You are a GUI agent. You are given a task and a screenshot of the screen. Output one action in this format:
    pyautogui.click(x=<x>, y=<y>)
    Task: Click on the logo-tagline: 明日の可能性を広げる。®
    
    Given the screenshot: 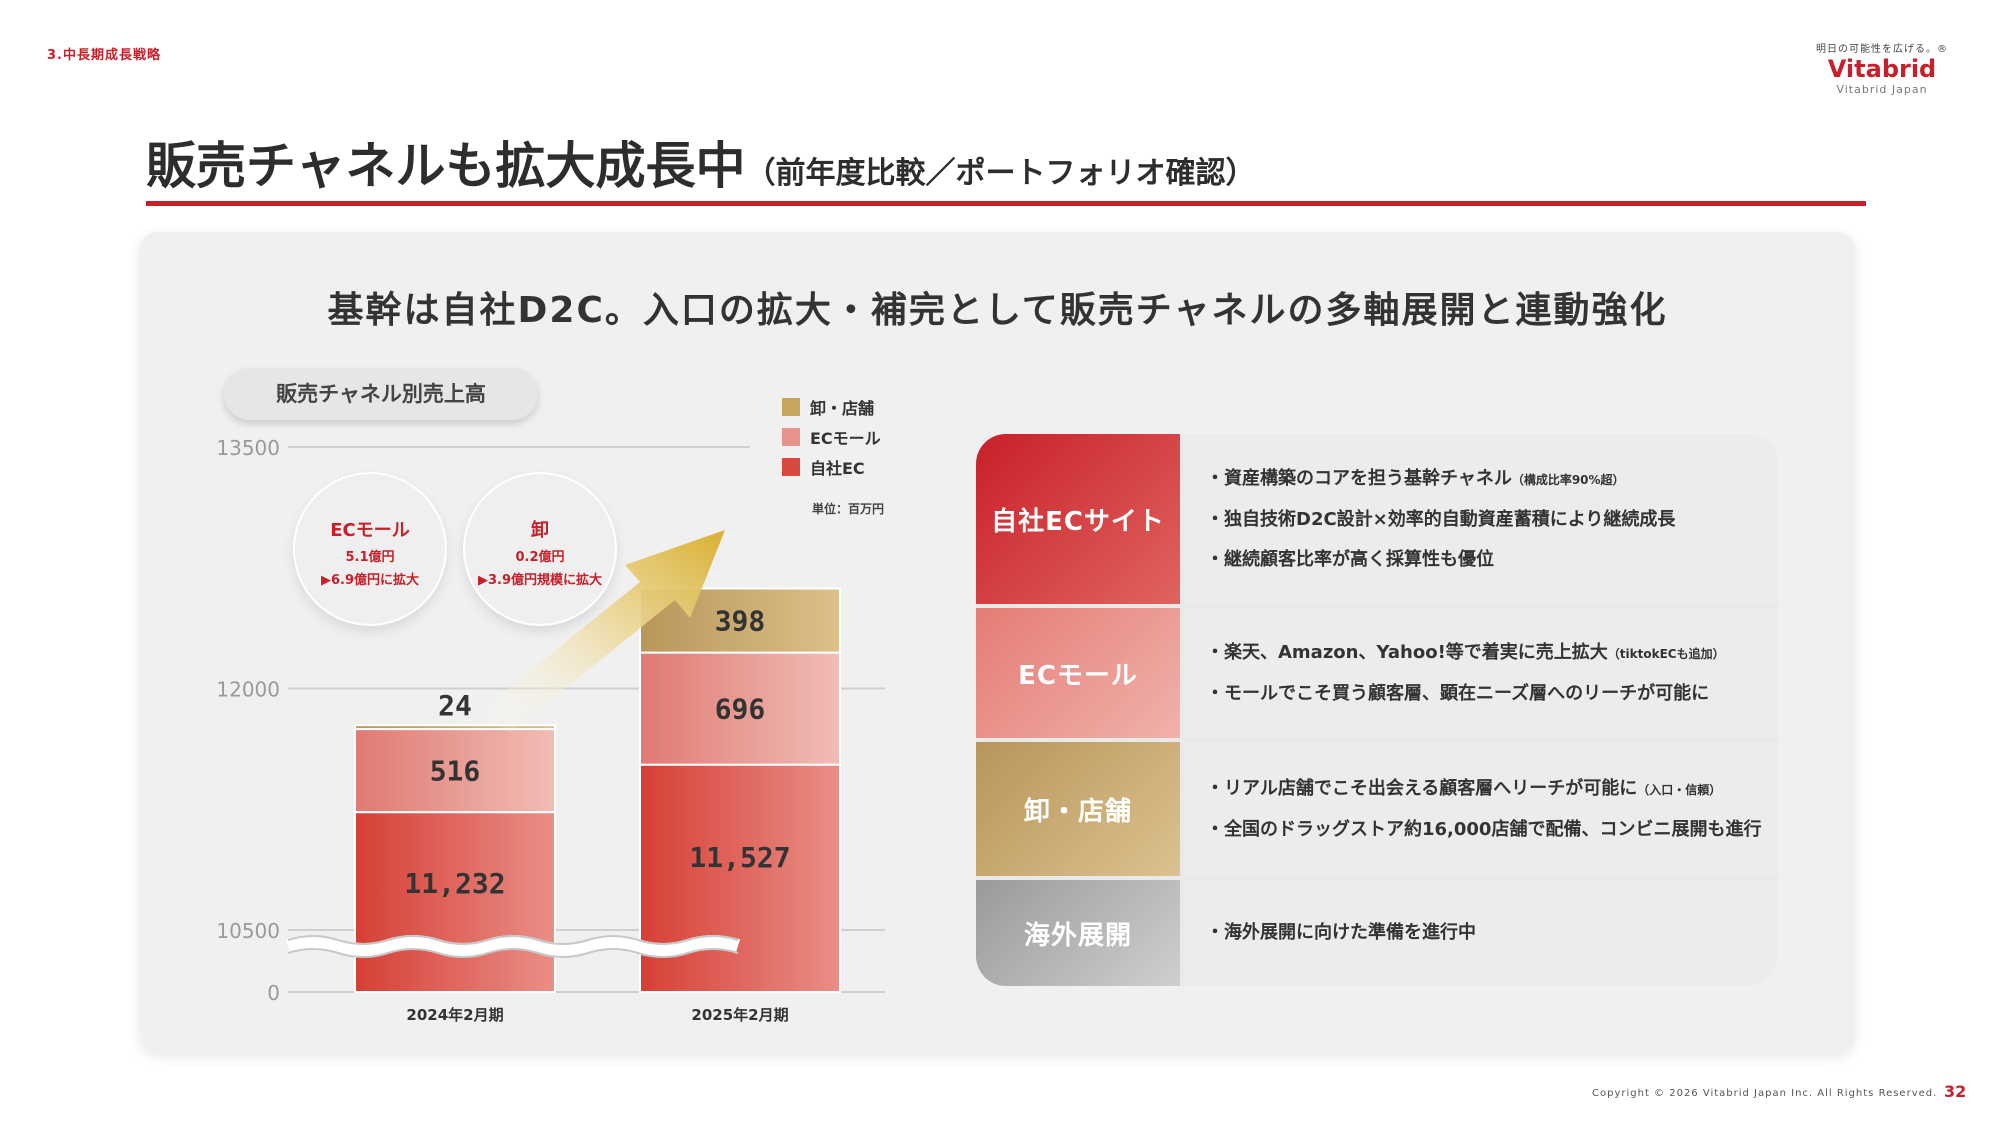 What is the action you would take?
    pyautogui.click(x=1882, y=49)
    